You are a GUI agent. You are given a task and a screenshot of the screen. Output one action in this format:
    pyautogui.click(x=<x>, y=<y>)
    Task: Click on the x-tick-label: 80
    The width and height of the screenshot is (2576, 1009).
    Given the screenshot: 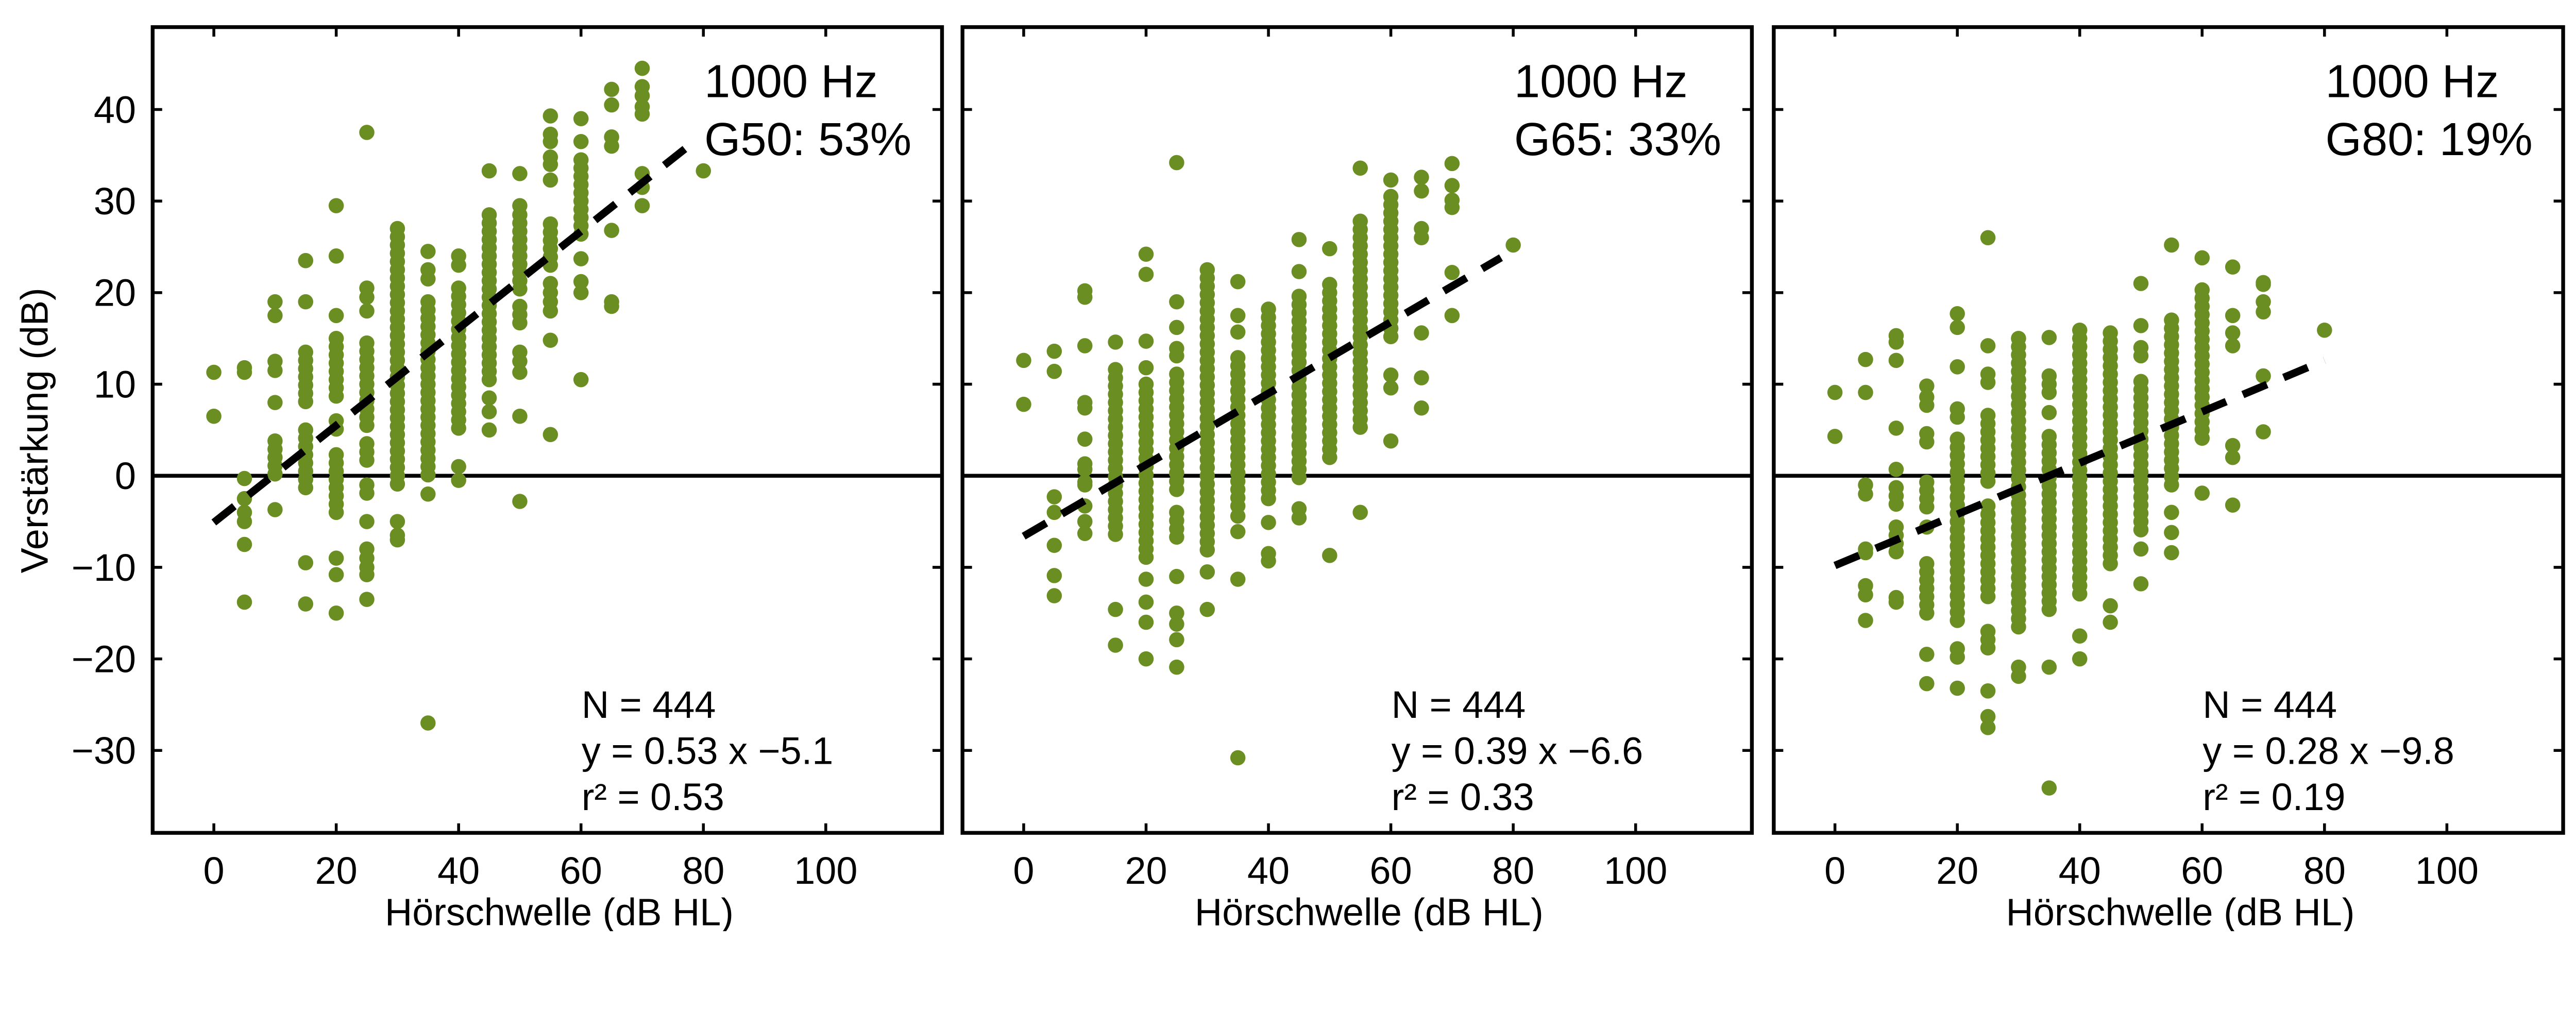 What is the action you would take?
    pyautogui.click(x=703, y=871)
    